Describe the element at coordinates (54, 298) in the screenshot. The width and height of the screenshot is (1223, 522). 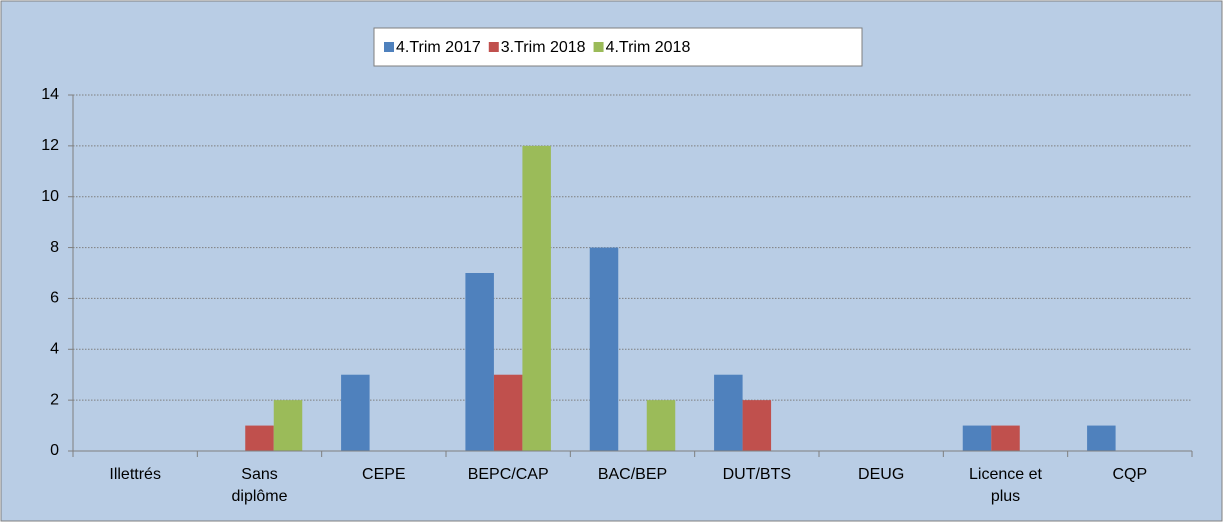
I see `y-tick-label: 6` at that location.